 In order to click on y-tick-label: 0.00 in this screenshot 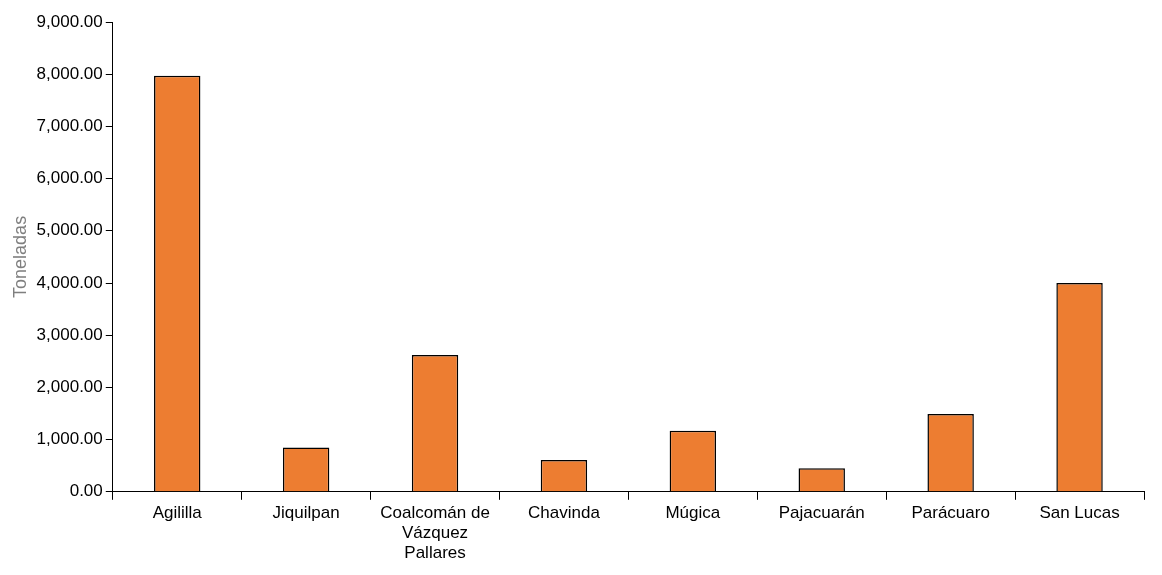, I will do `click(86, 491)`.